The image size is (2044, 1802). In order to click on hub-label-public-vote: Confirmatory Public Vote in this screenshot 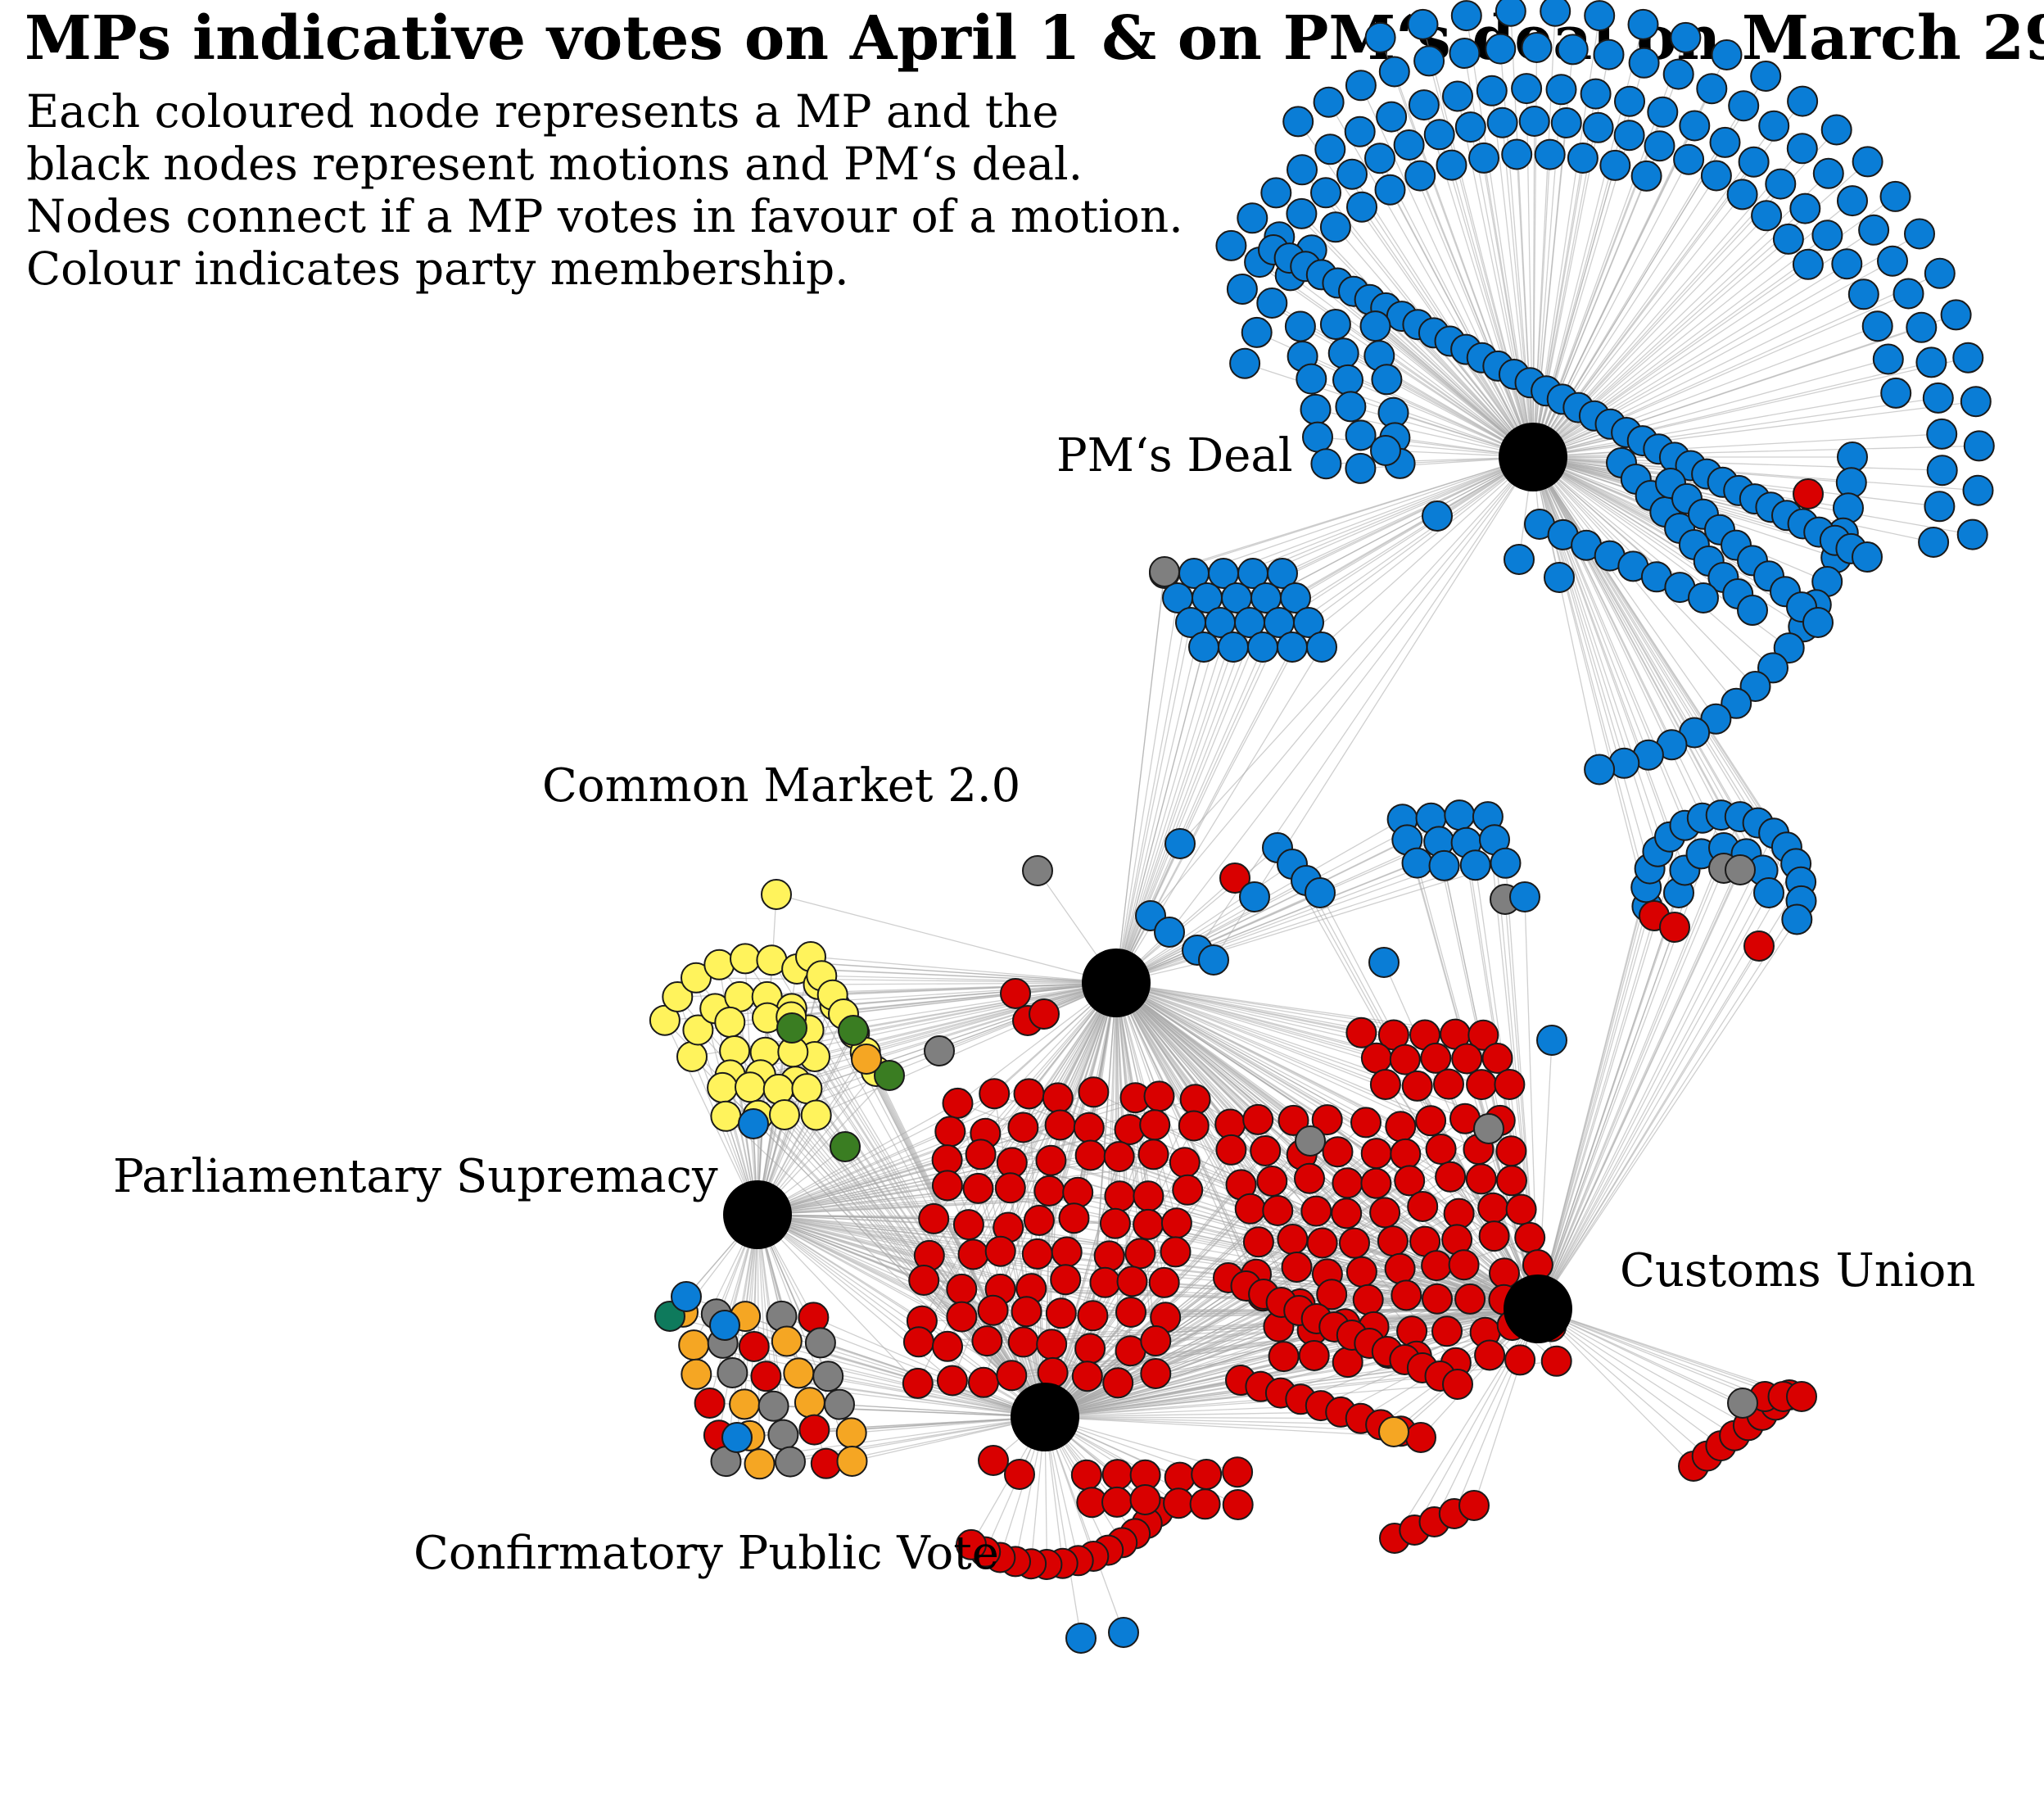, I will do `click(706, 1554)`.